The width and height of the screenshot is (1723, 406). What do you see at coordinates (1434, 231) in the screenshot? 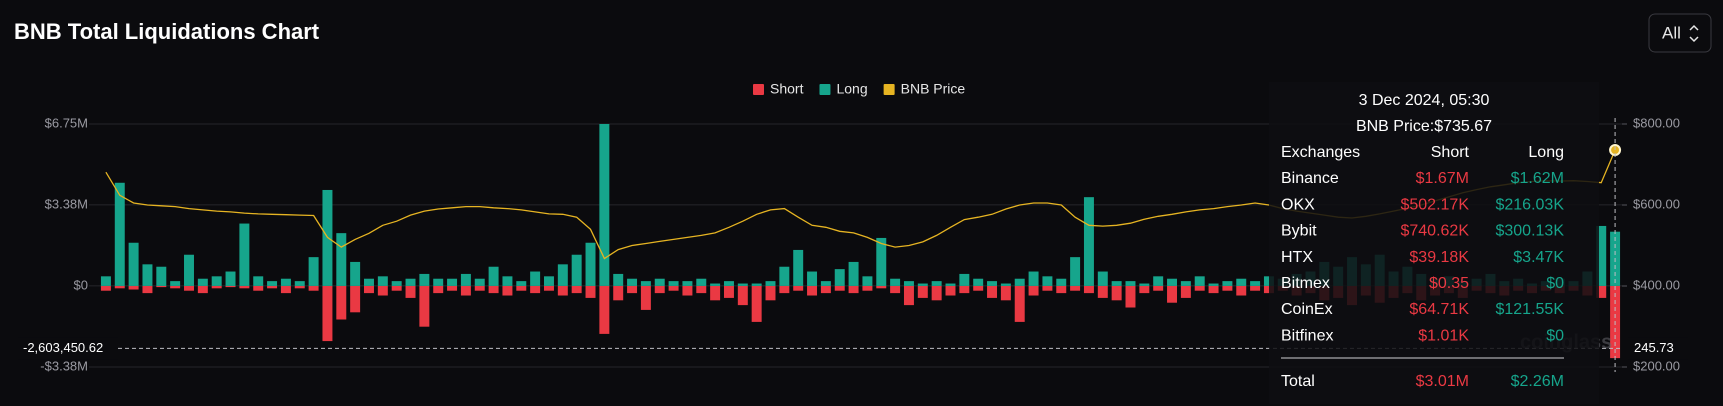
I see `tooltip-value: $740.62K` at bounding box center [1434, 231].